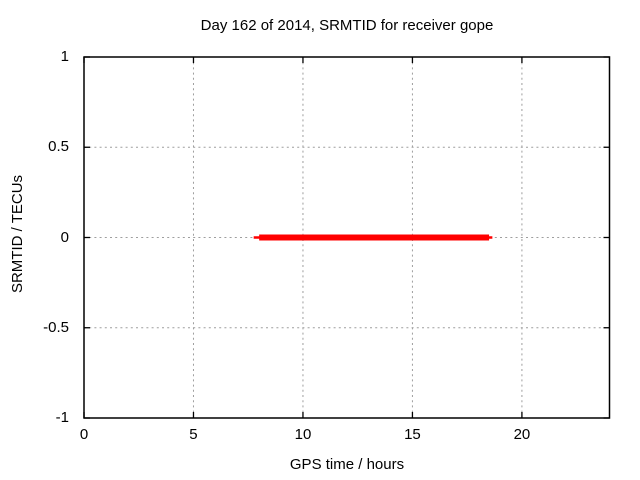 This screenshot has height=480, width=640. Describe the element at coordinates (56, 327) in the screenshot. I see `y-tick-label--0.5: -0.5` at that location.